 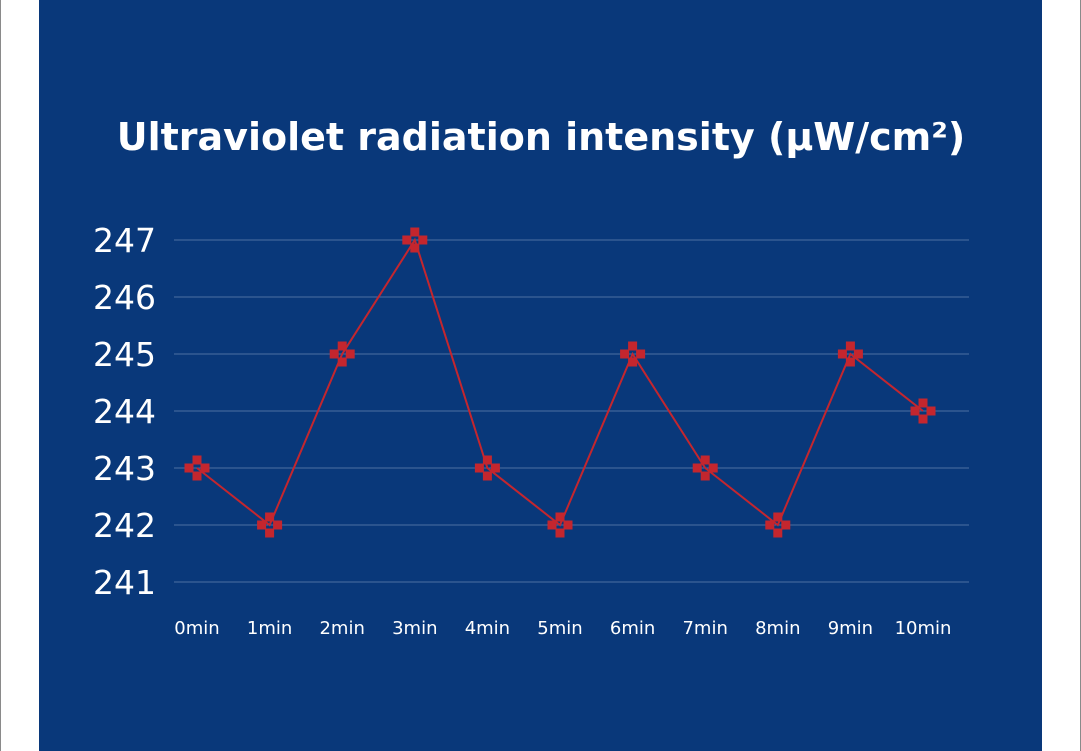 What do you see at coordinates (632, 628) in the screenshot?
I see `x-tick-label-6min: 6min` at bounding box center [632, 628].